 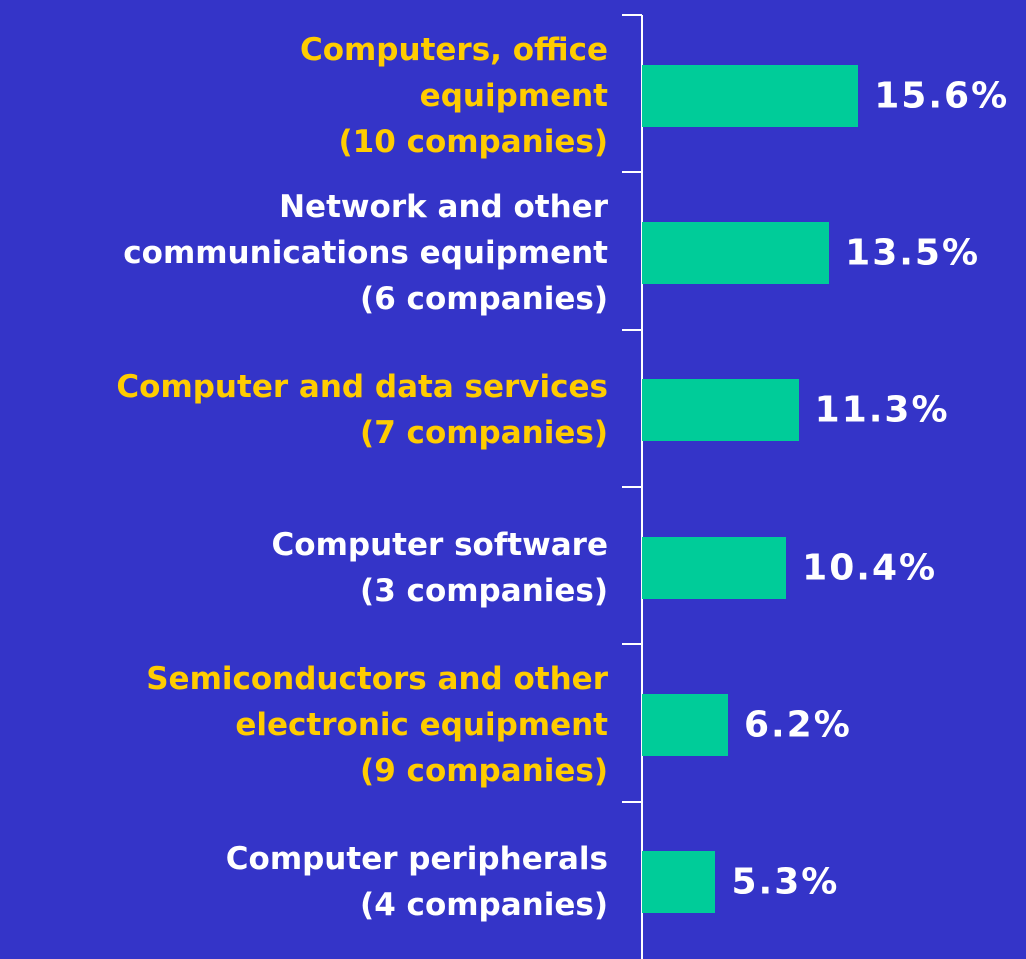 What do you see at coordinates (870, 568) in the screenshot?
I see `value-label: 10.4%` at bounding box center [870, 568].